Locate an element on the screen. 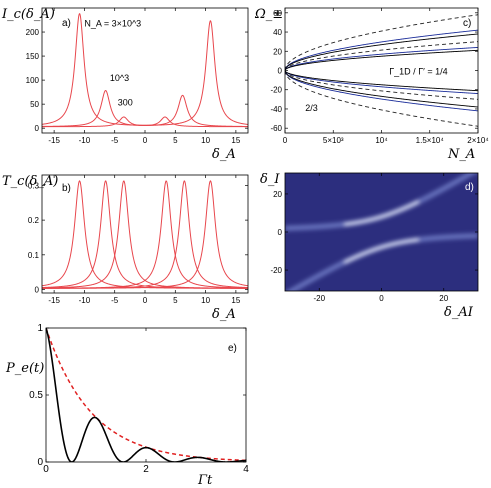 The image size is (491, 488). panel-a-annotations: N_A = 3×10^3 10^3 300 is located at coordinates (112, 62).